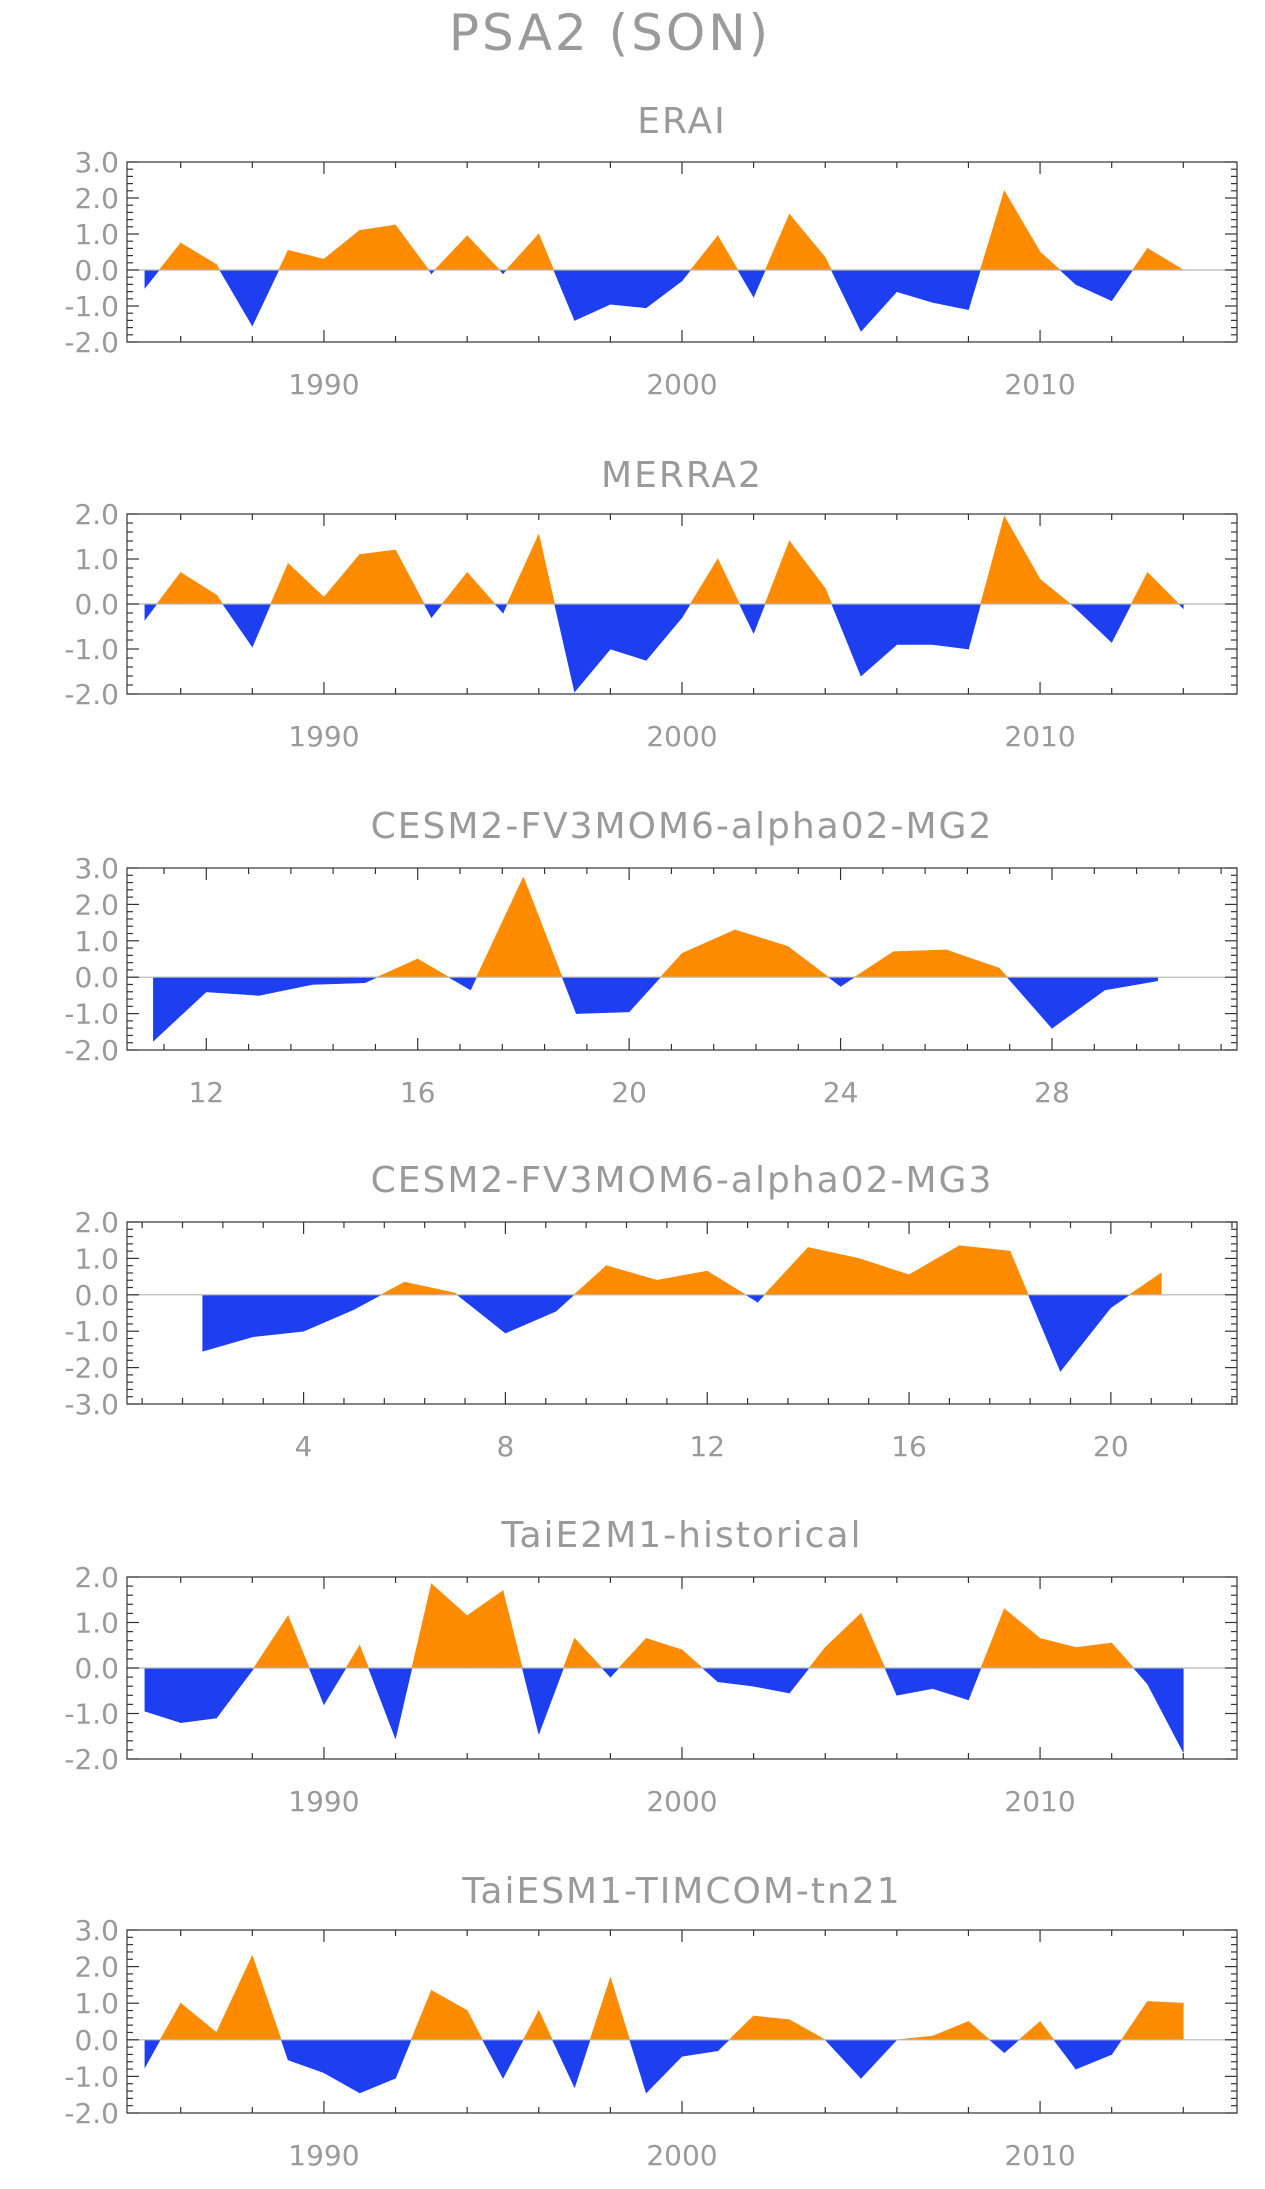 This screenshot has height=2189, width=1265. What do you see at coordinates (651, 251) in the screenshot?
I see `chart-panel-1: ERAI -2.0-1.00.01.02.03.0 1990 2000 2010` at bounding box center [651, 251].